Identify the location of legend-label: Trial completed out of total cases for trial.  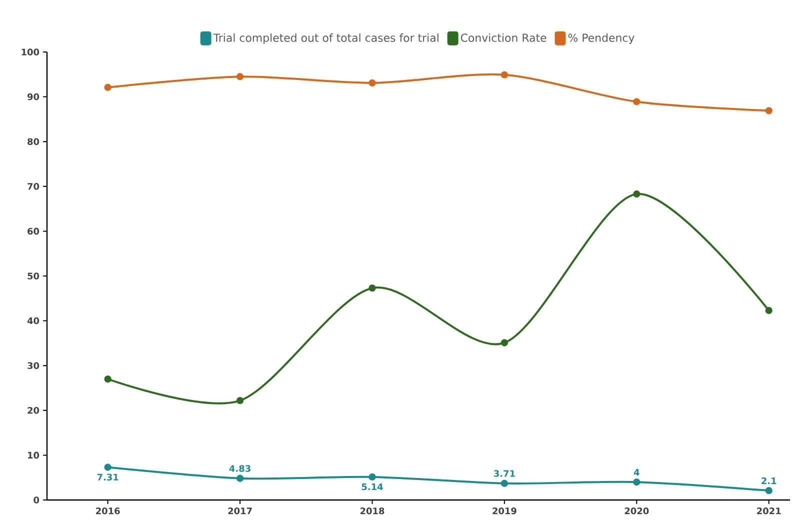
(325, 38).